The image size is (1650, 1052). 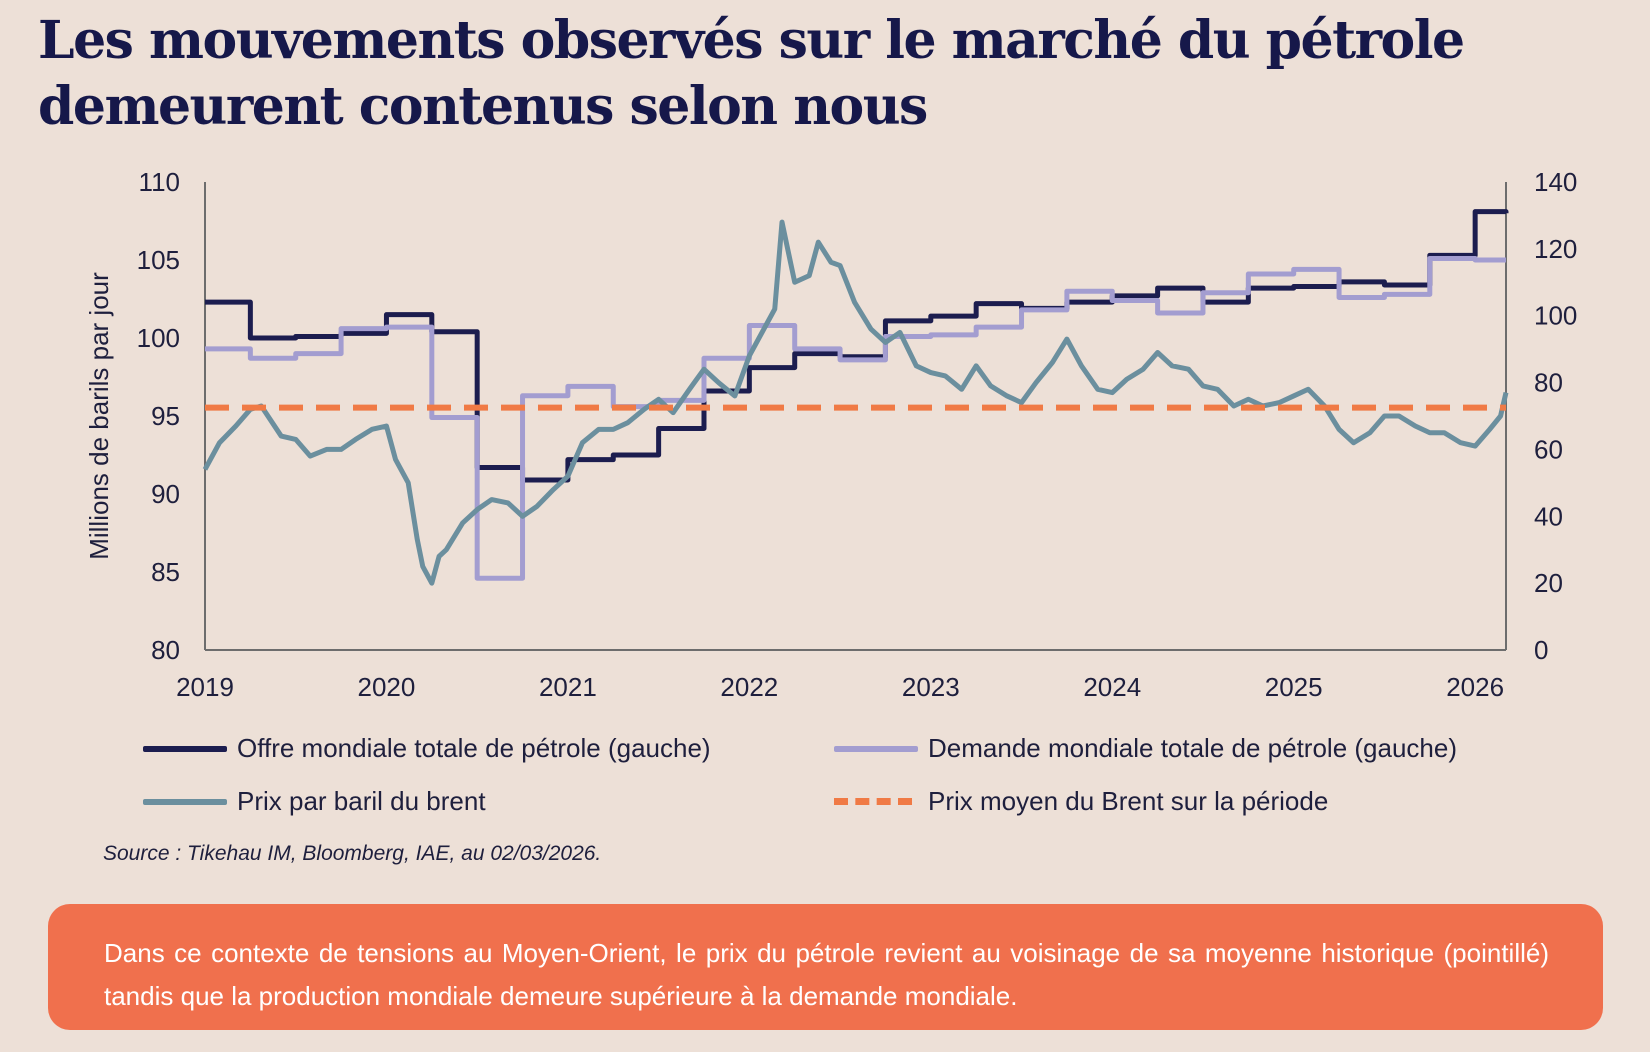 I want to click on legend-item-average: Prix moyen du Brent sur la période, so click(x=1081, y=801).